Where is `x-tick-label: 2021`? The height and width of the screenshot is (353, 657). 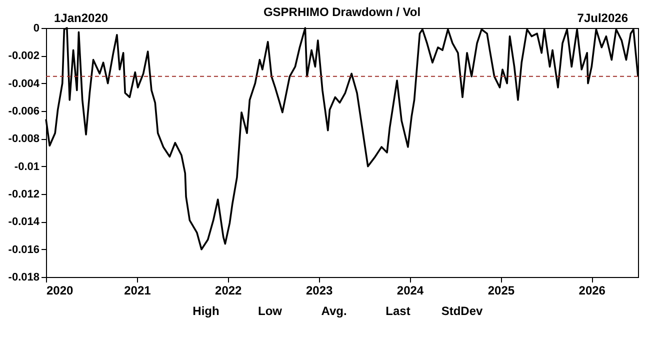
x-tick-label: 2021 is located at coordinates (138, 291).